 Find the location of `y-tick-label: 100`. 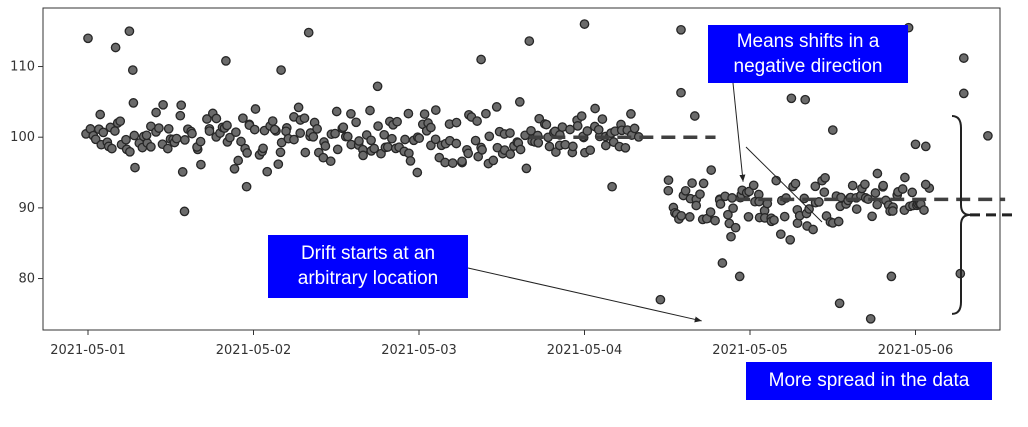

y-tick-label: 100 is located at coordinates (22, 137).